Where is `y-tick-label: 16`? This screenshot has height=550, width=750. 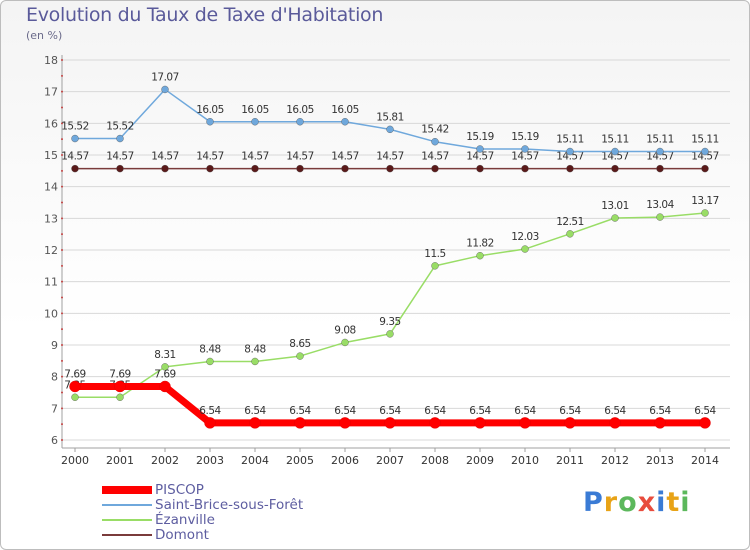
y-tick-label: 16 is located at coordinates (51, 123).